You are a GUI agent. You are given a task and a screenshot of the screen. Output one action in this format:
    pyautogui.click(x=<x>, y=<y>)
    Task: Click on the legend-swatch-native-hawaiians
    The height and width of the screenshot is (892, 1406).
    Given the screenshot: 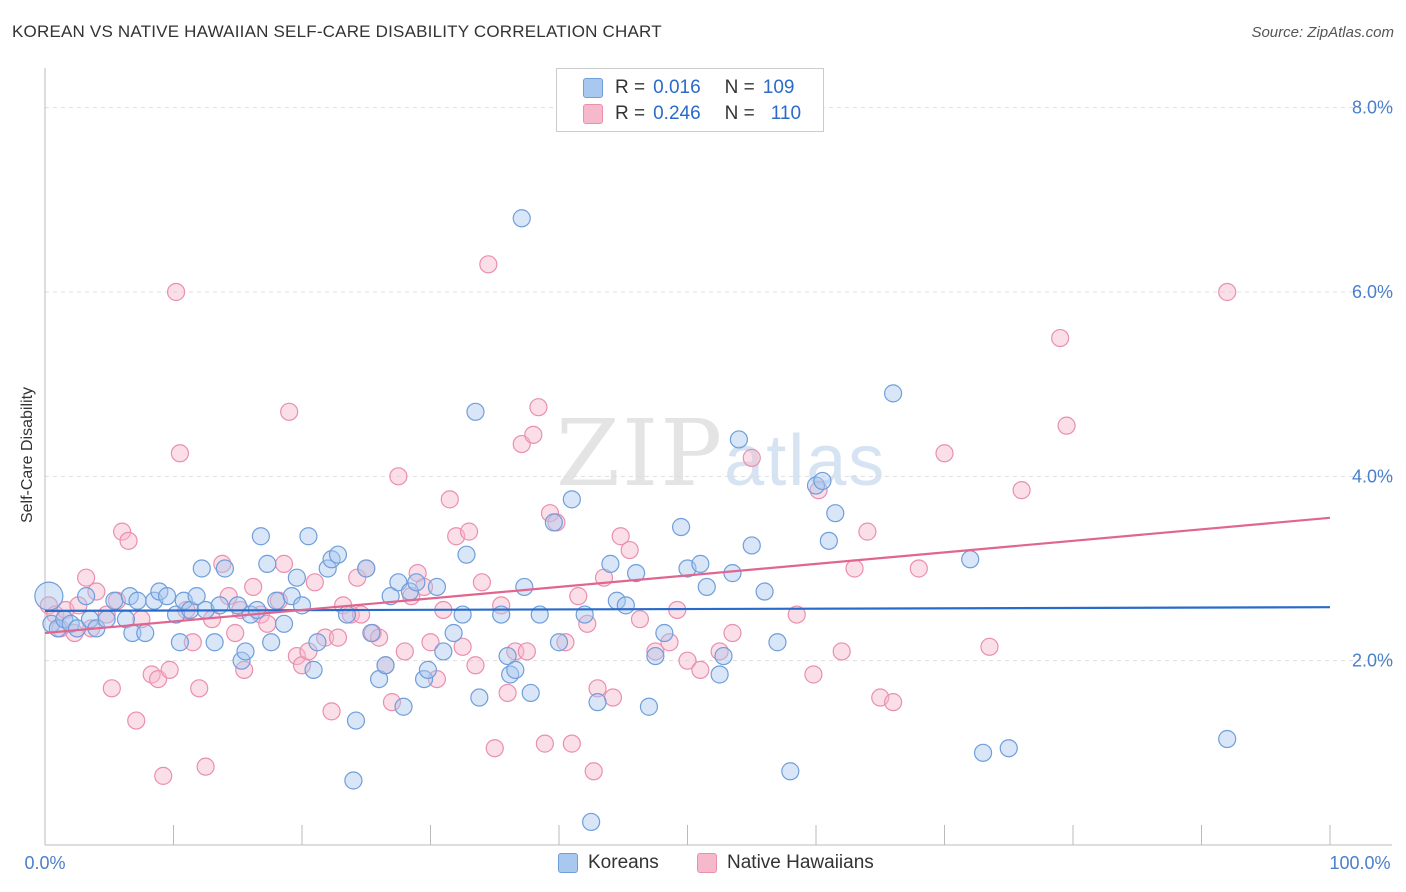 What is the action you would take?
    pyautogui.click(x=707, y=863)
    